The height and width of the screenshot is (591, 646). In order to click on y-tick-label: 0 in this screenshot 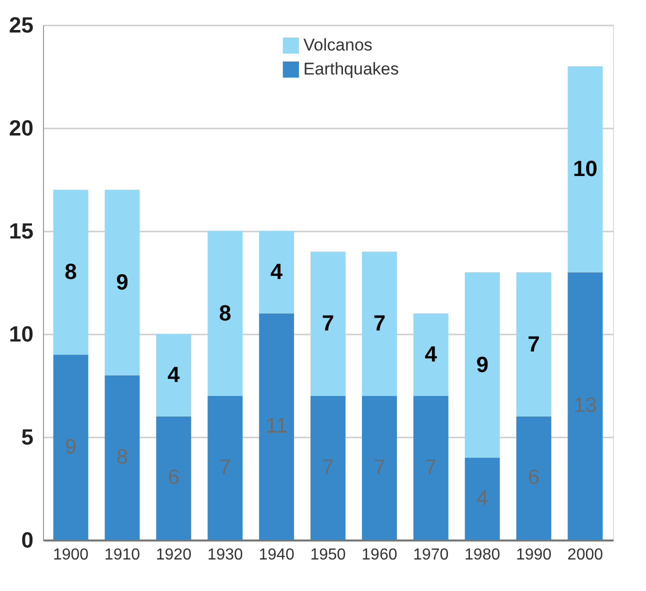, I will do `click(27, 540)`.